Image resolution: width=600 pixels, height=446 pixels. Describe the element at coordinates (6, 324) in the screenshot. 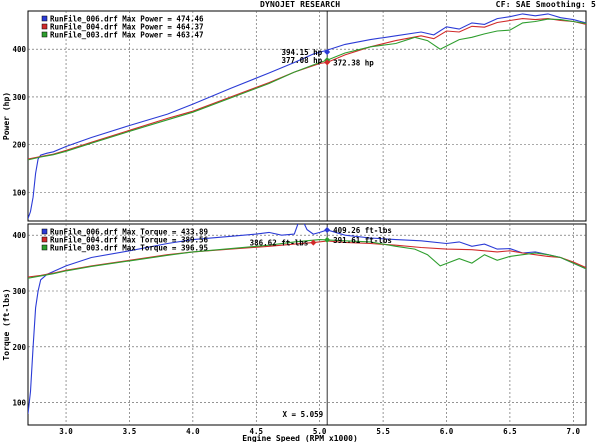

I see `torque-y-axis-label: Torque (ft-lbs)` at that location.